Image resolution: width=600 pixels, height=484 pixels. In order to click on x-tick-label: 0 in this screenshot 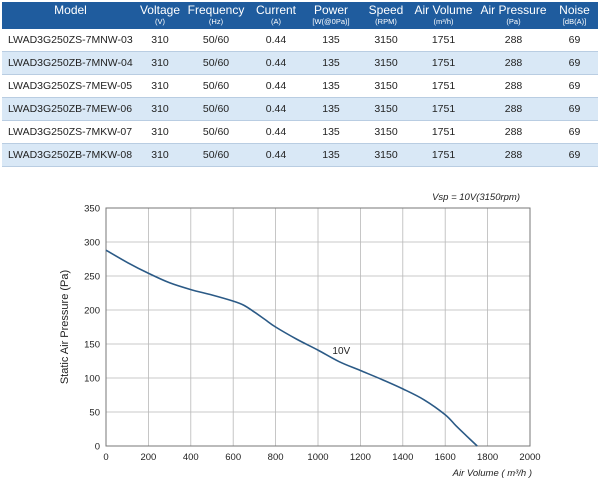, I will do `click(105, 457)`.